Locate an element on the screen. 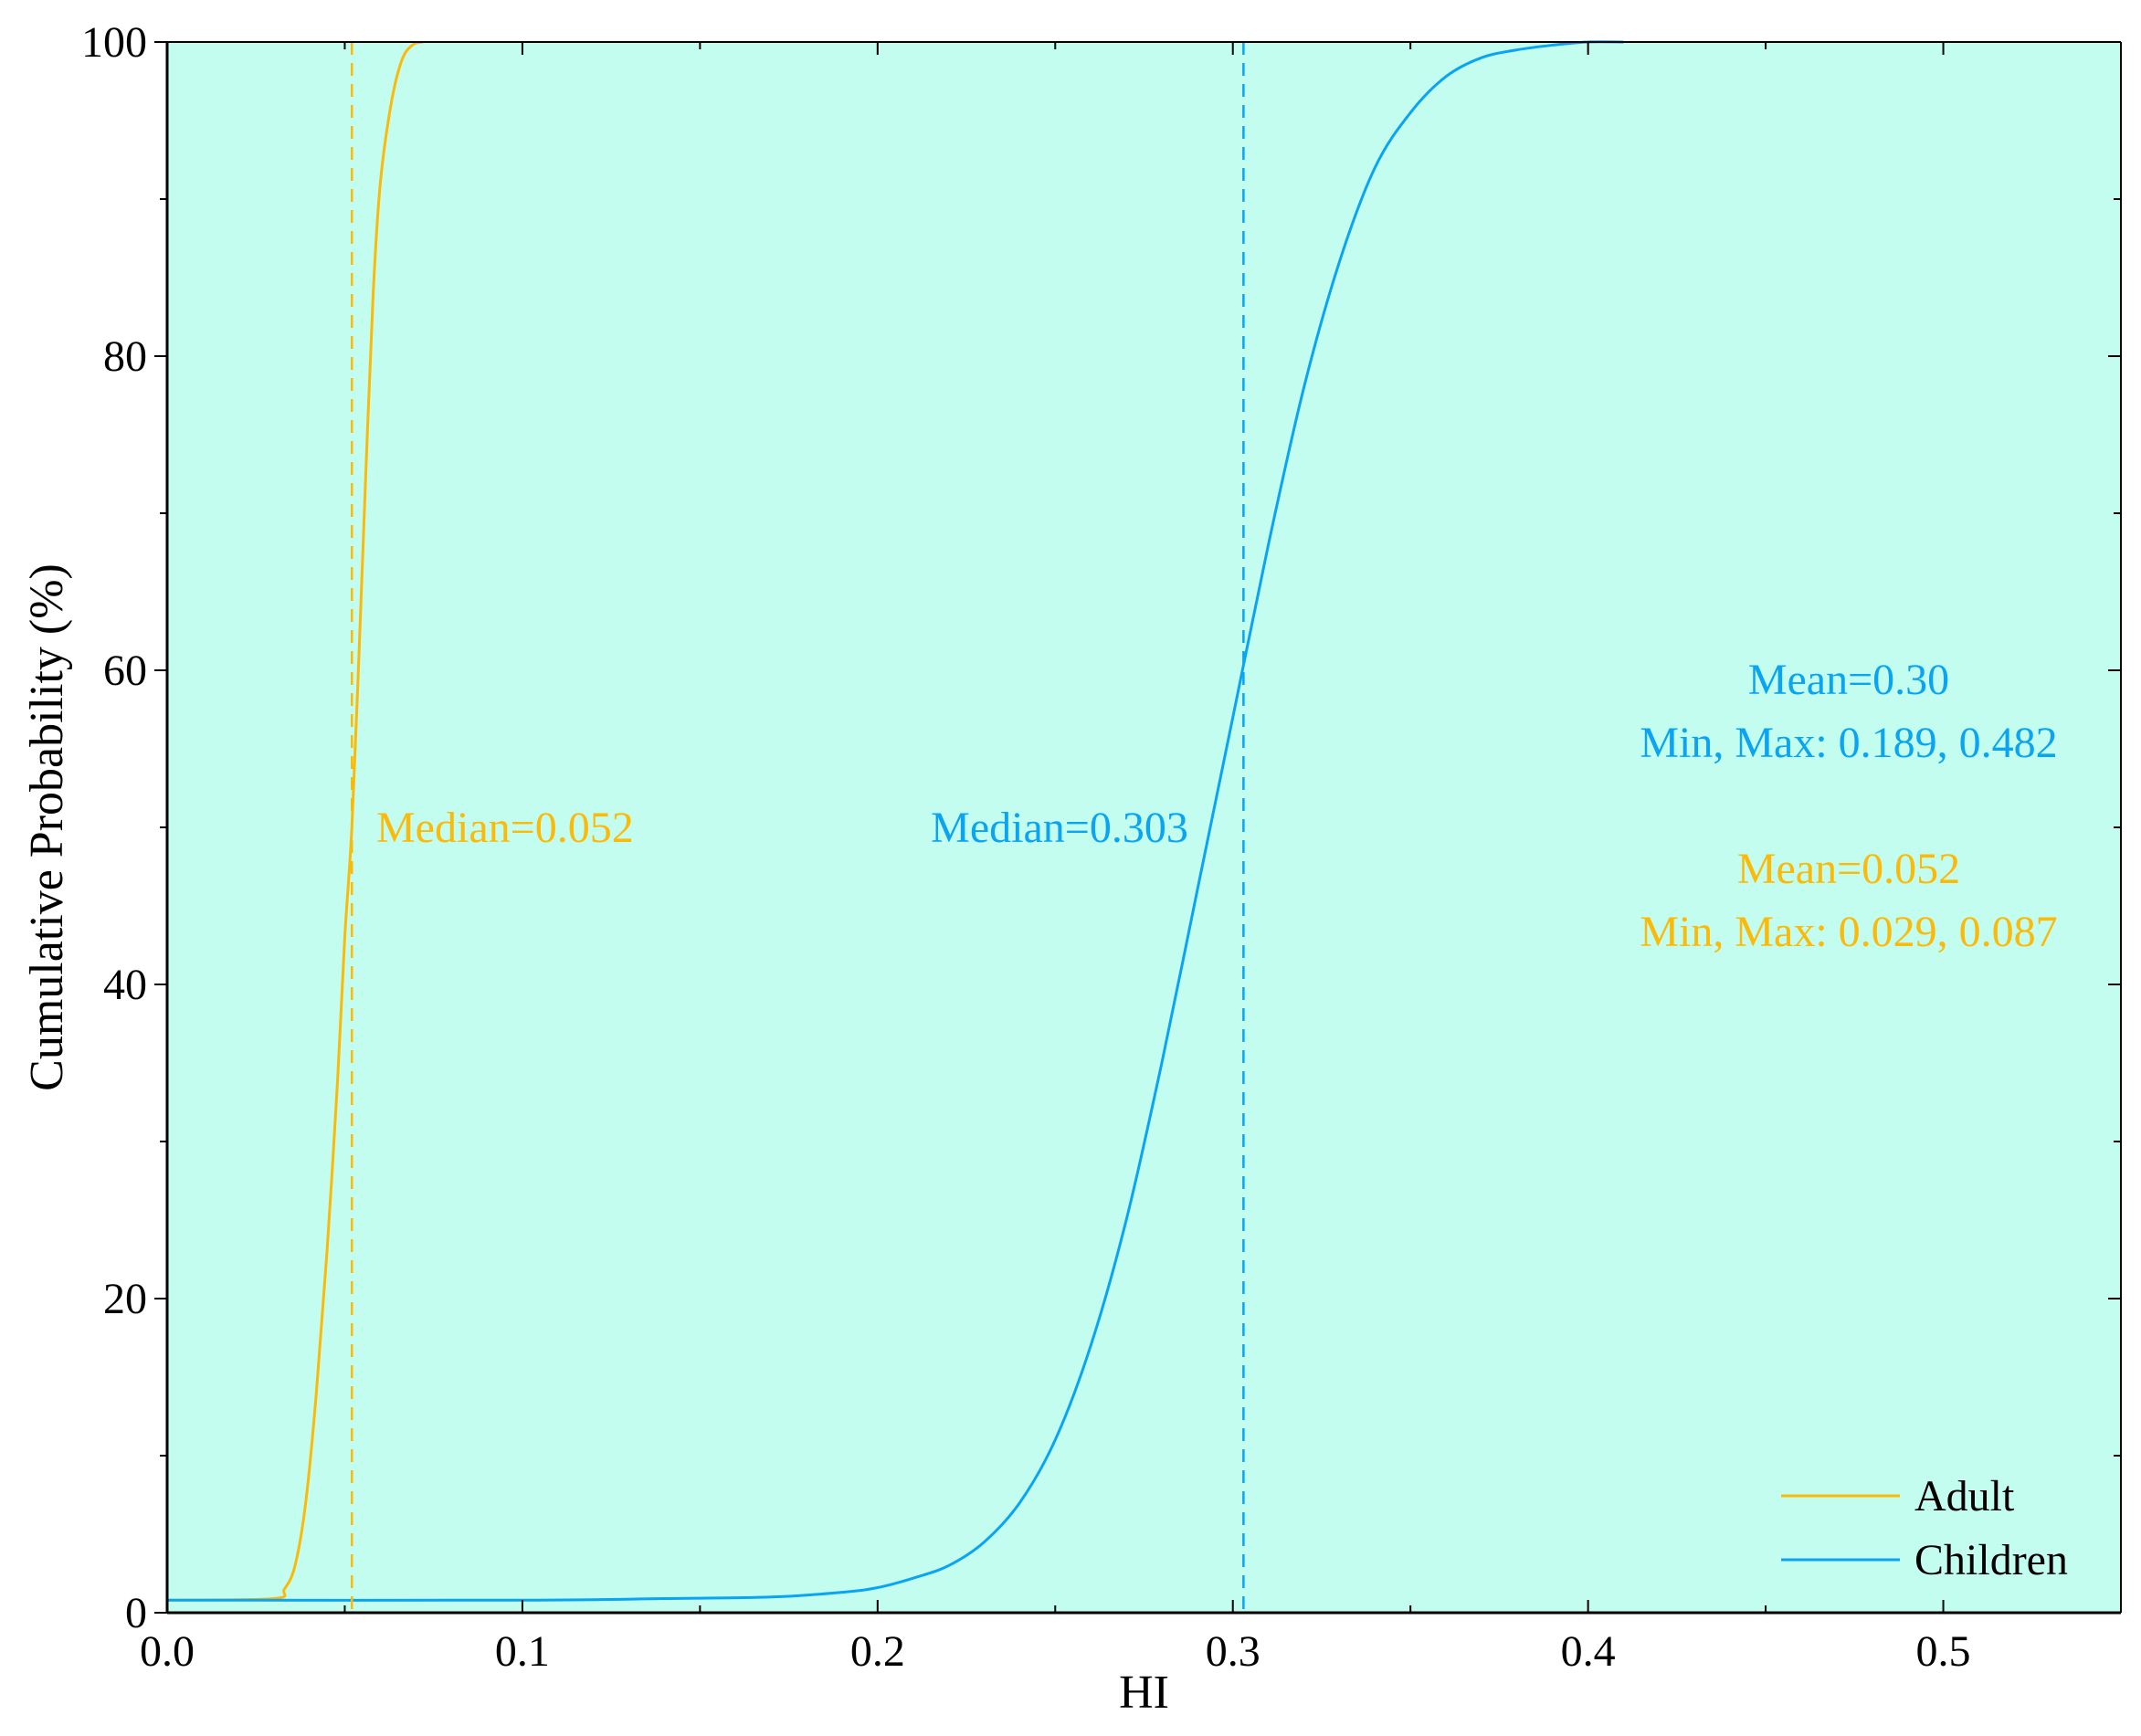  children-median-annotation: Median=0.303 is located at coordinates (1059, 828).